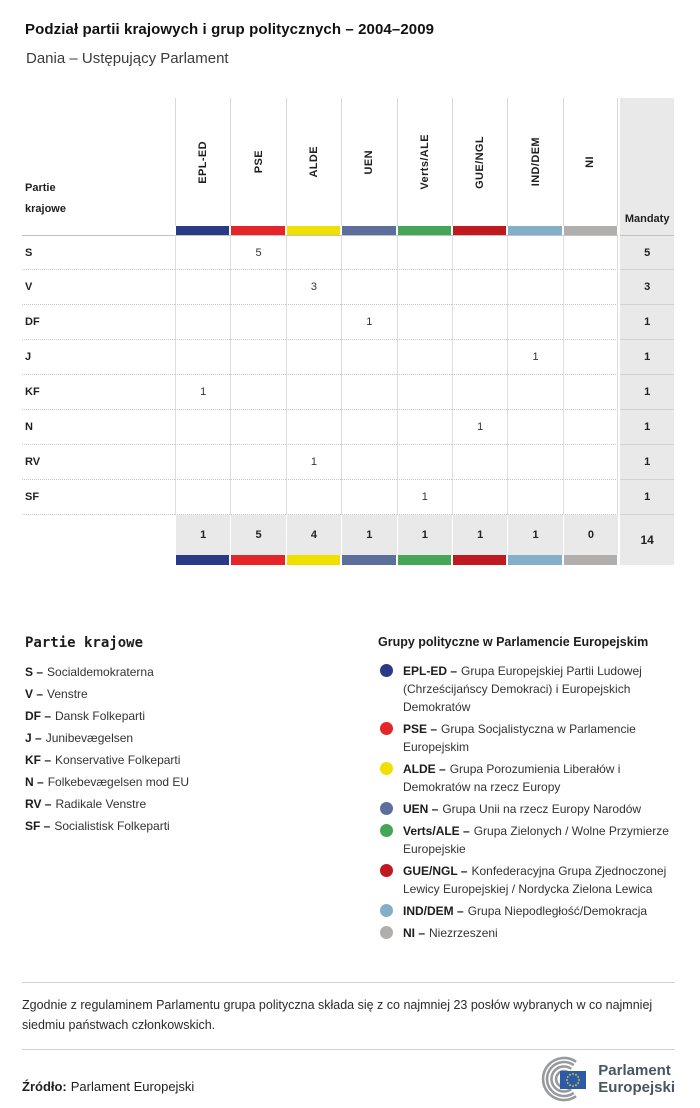 Image resolution: width=700 pixels, height=1108 pixels. Describe the element at coordinates (258, 230) in the screenshot. I see `header-color-bar-PSE` at that location.